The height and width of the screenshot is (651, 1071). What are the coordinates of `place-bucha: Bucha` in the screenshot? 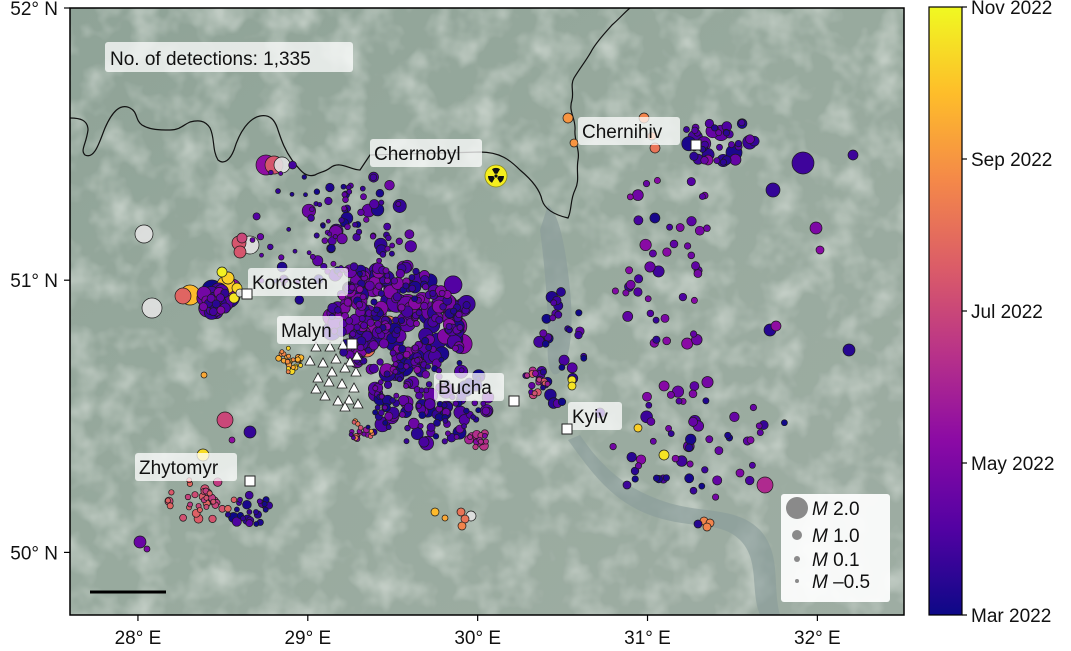 It's located at (477, 390).